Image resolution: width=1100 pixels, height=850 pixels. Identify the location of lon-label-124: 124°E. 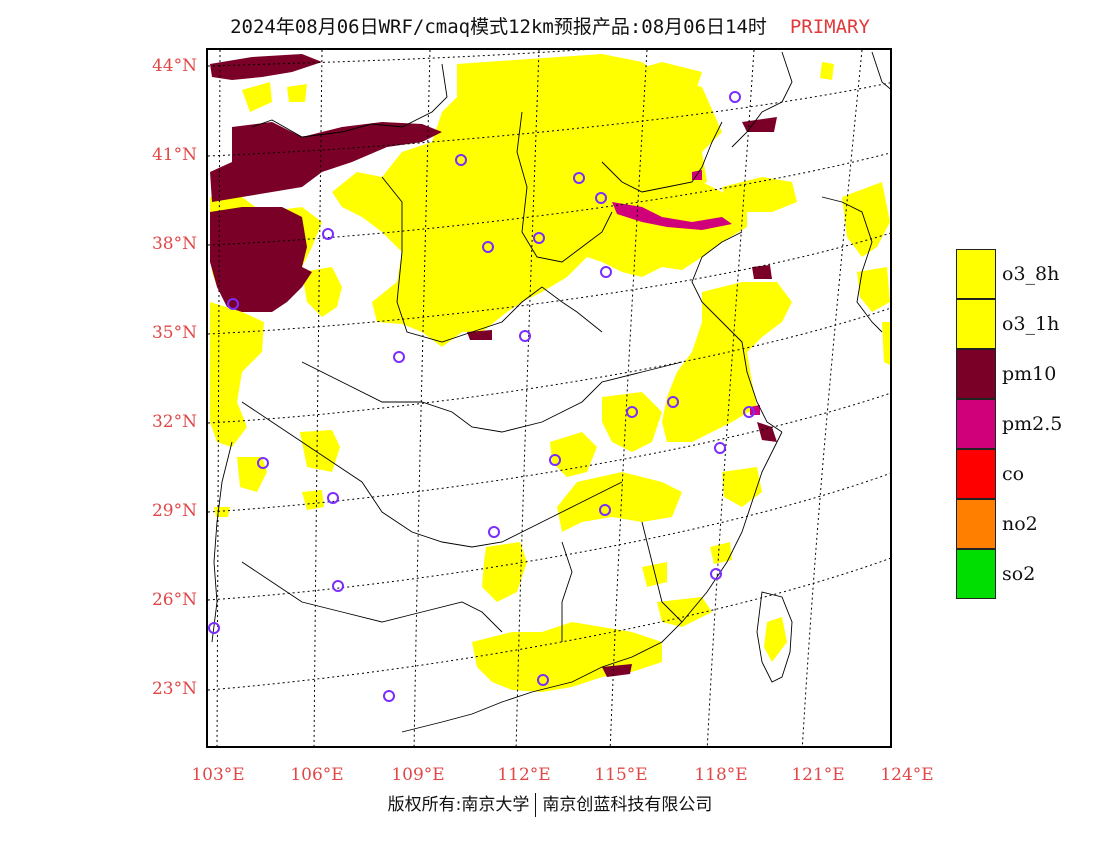
(907, 775).